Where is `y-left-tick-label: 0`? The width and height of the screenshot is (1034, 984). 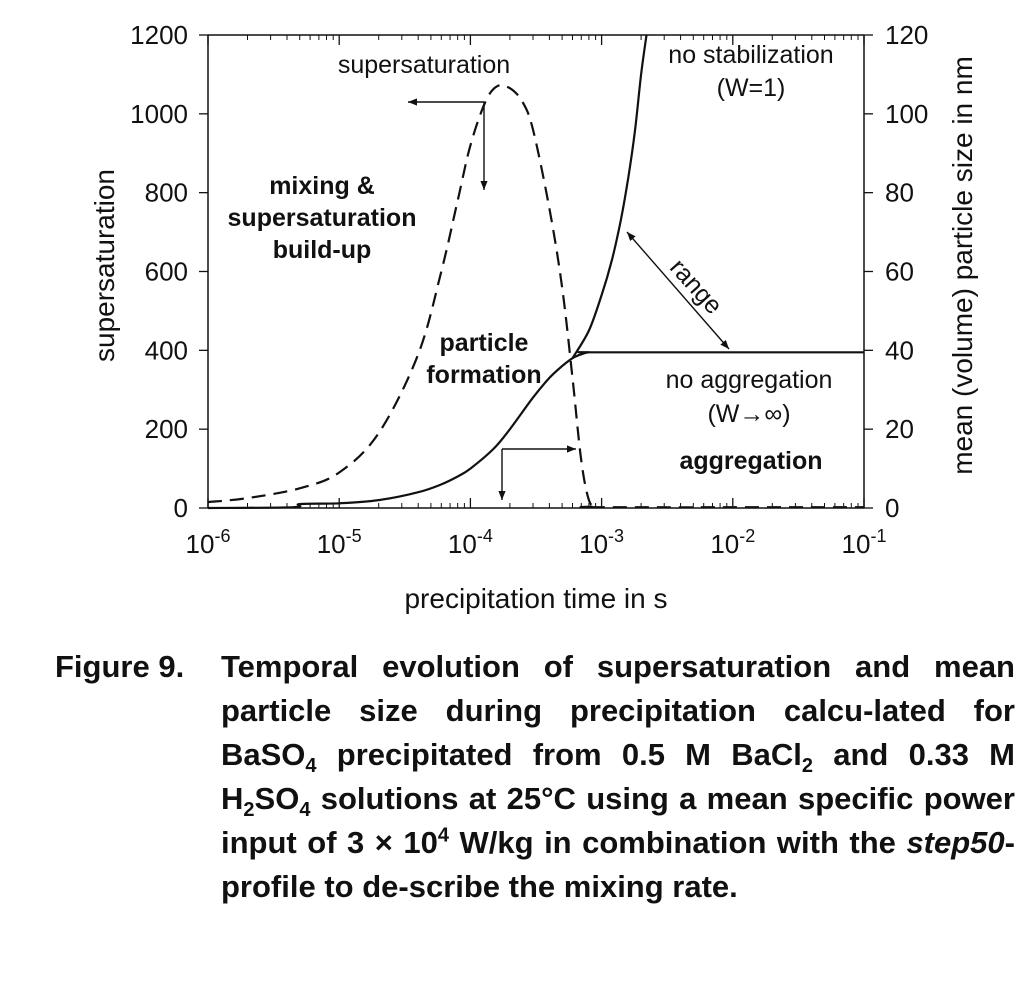
y-left-tick-label: 0 is located at coordinates (181, 508).